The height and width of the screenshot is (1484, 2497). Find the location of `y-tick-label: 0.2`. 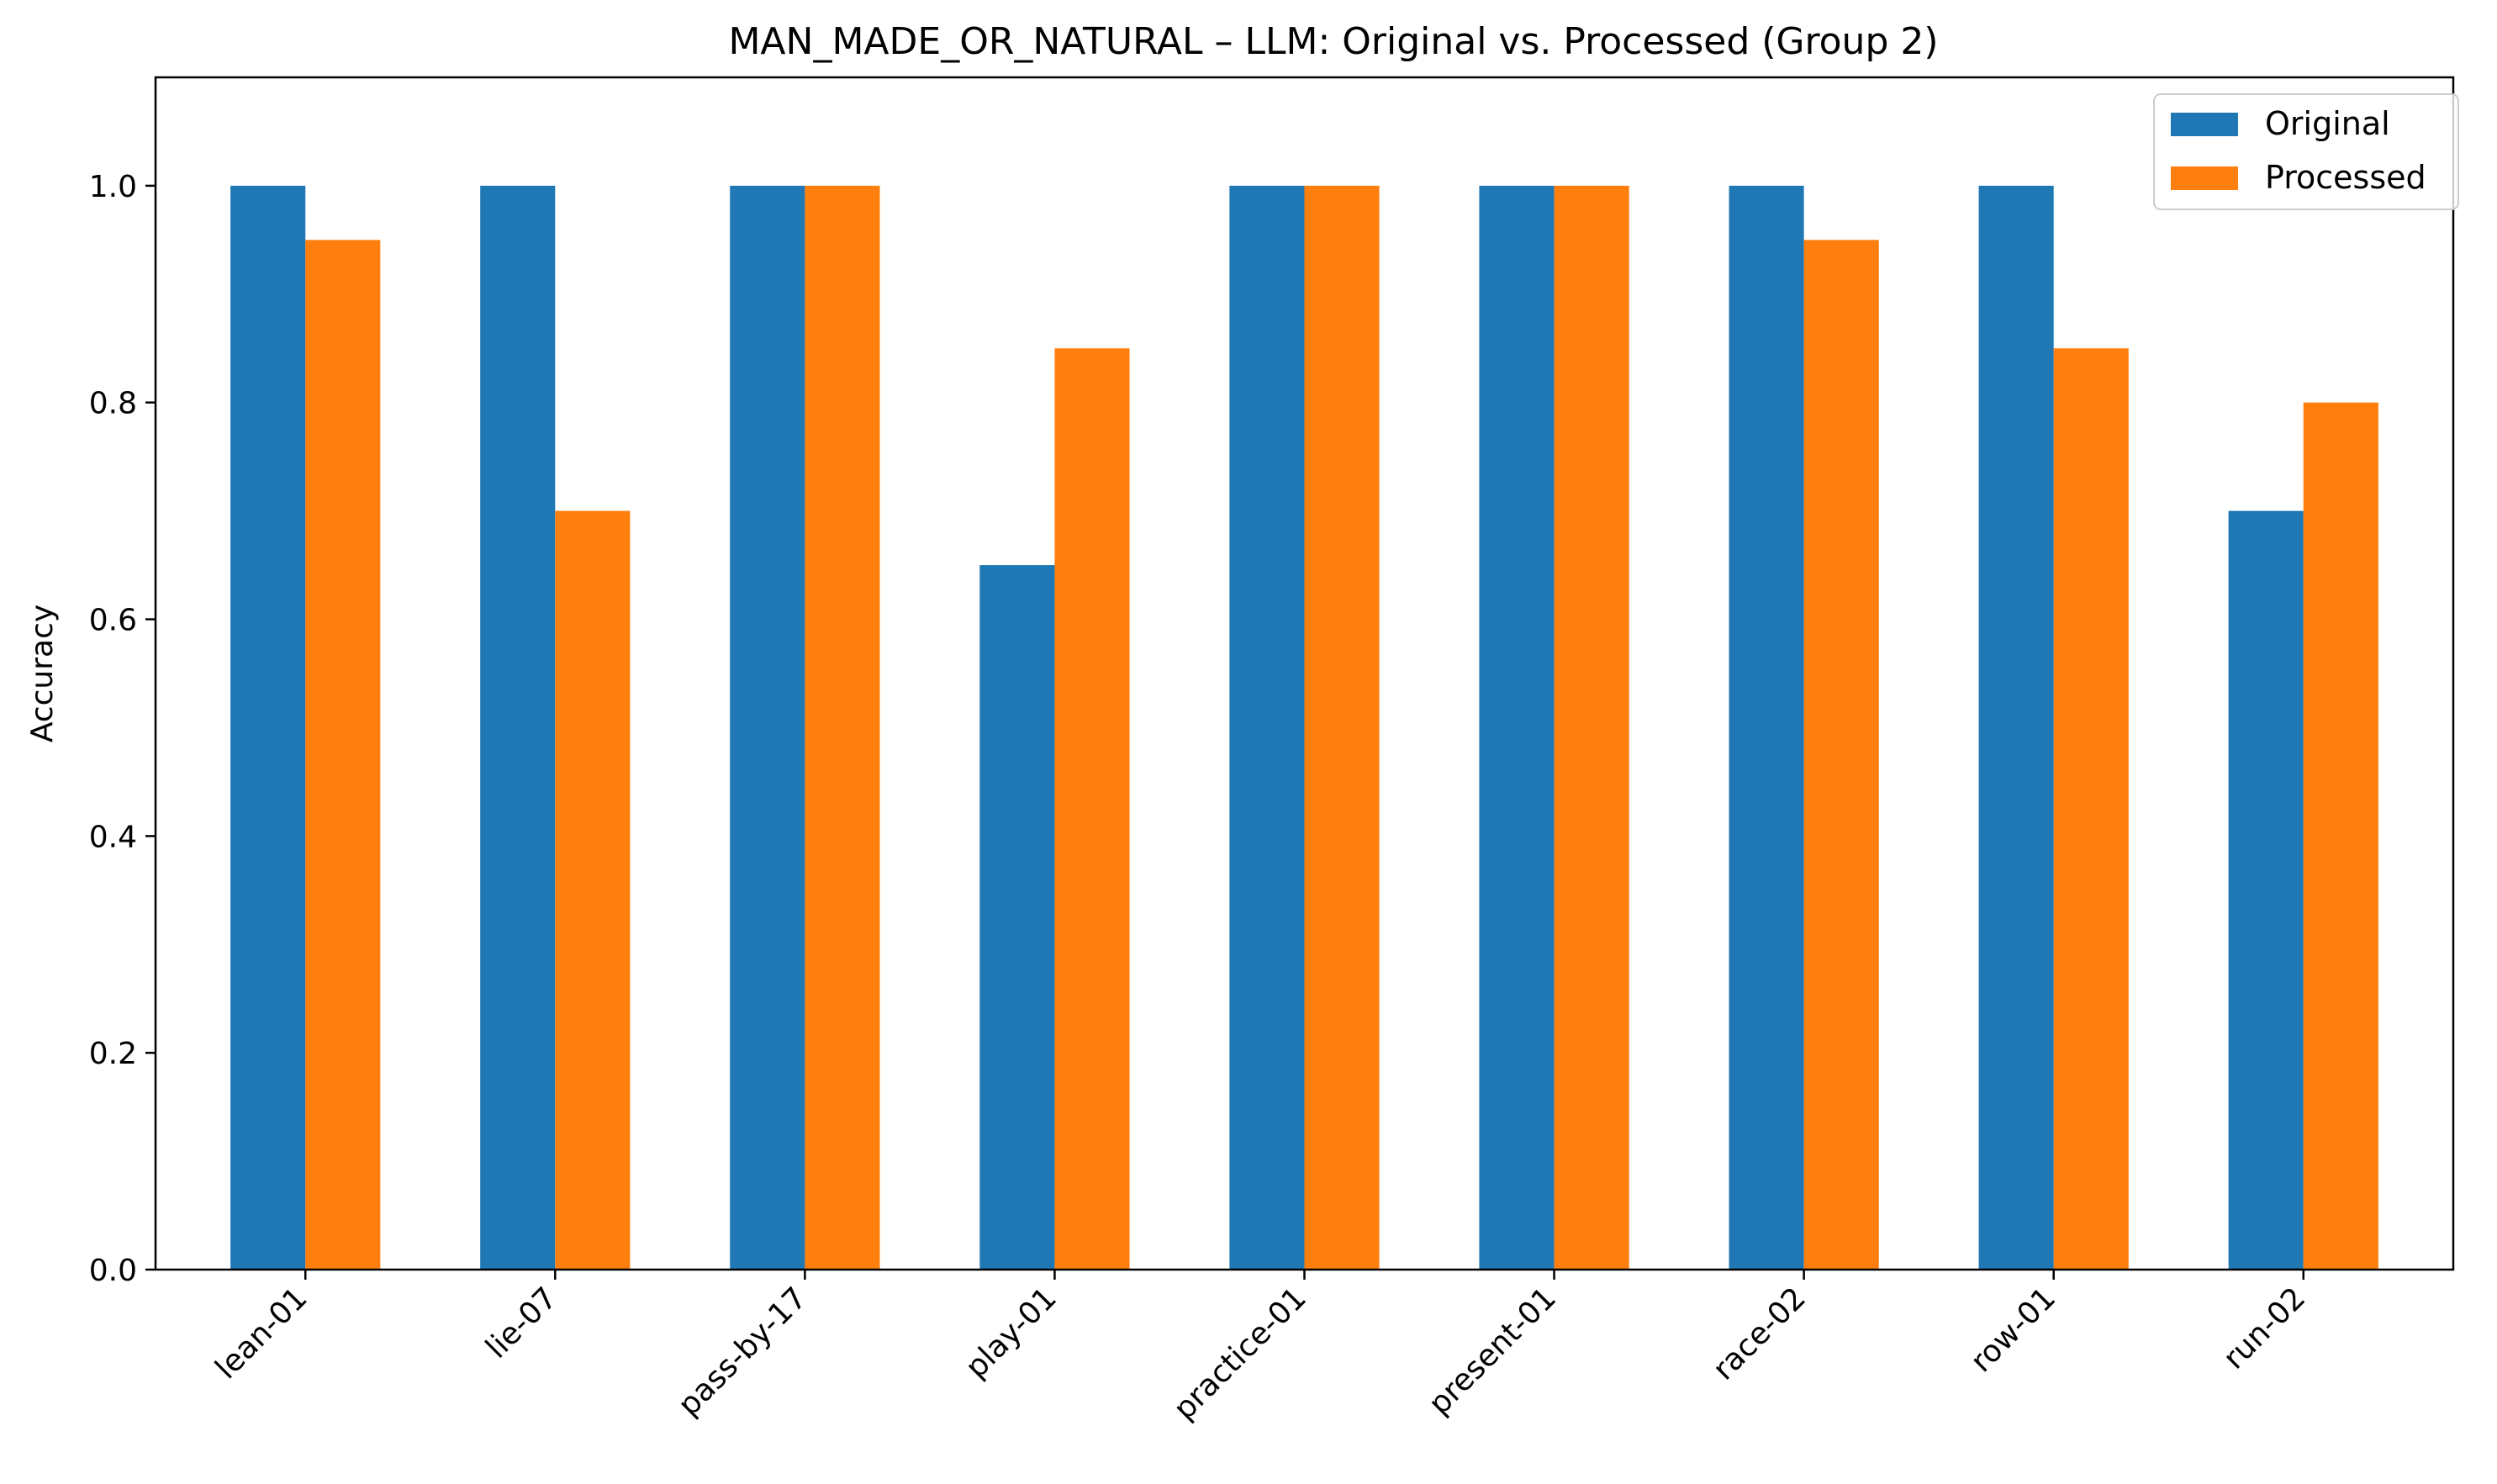

y-tick-label: 0.2 is located at coordinates (113, 1054).